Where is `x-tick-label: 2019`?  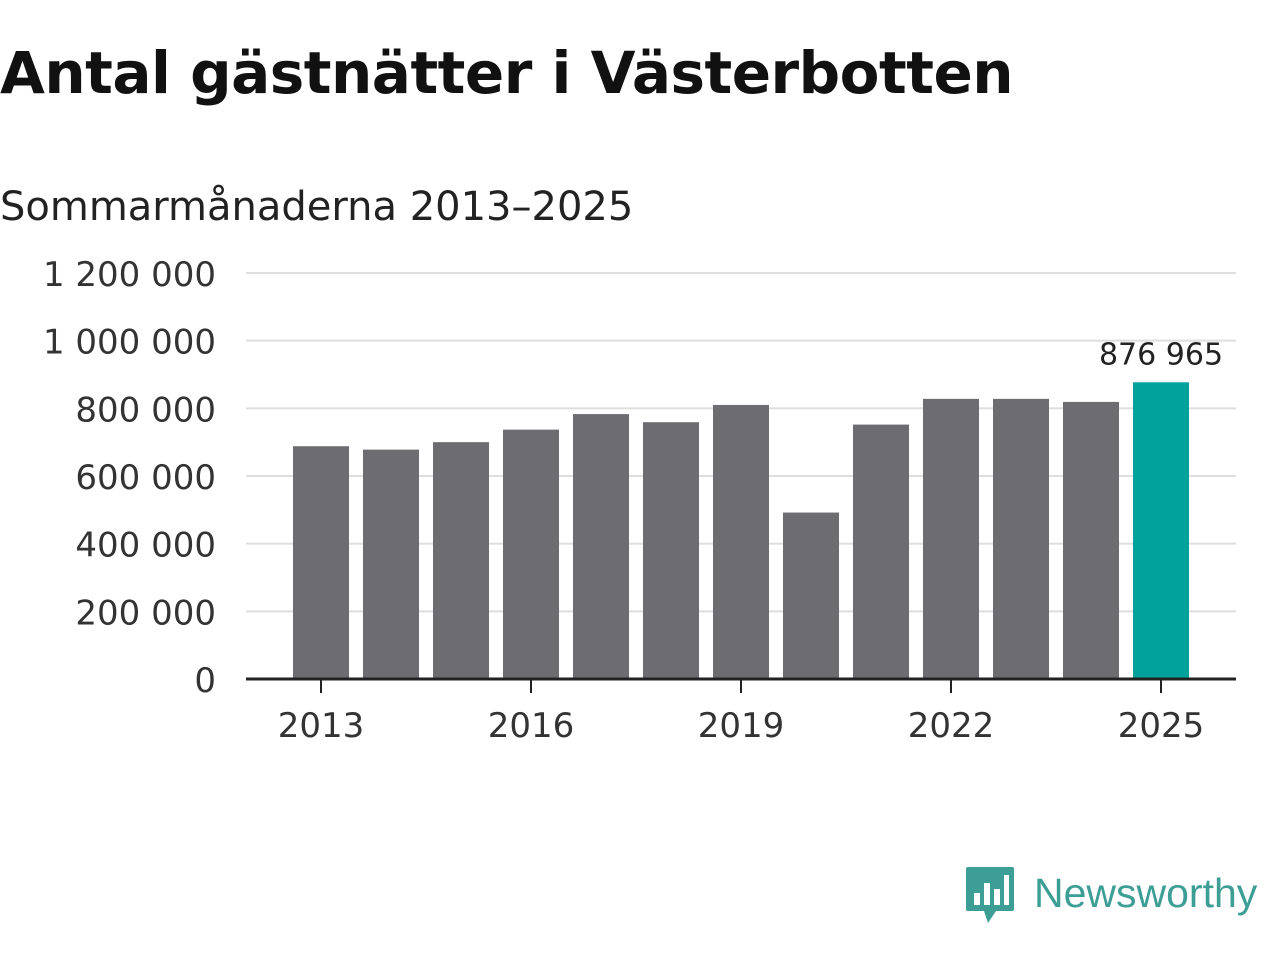 x-tick-label: 2019 is located at coordinates (741, 726).